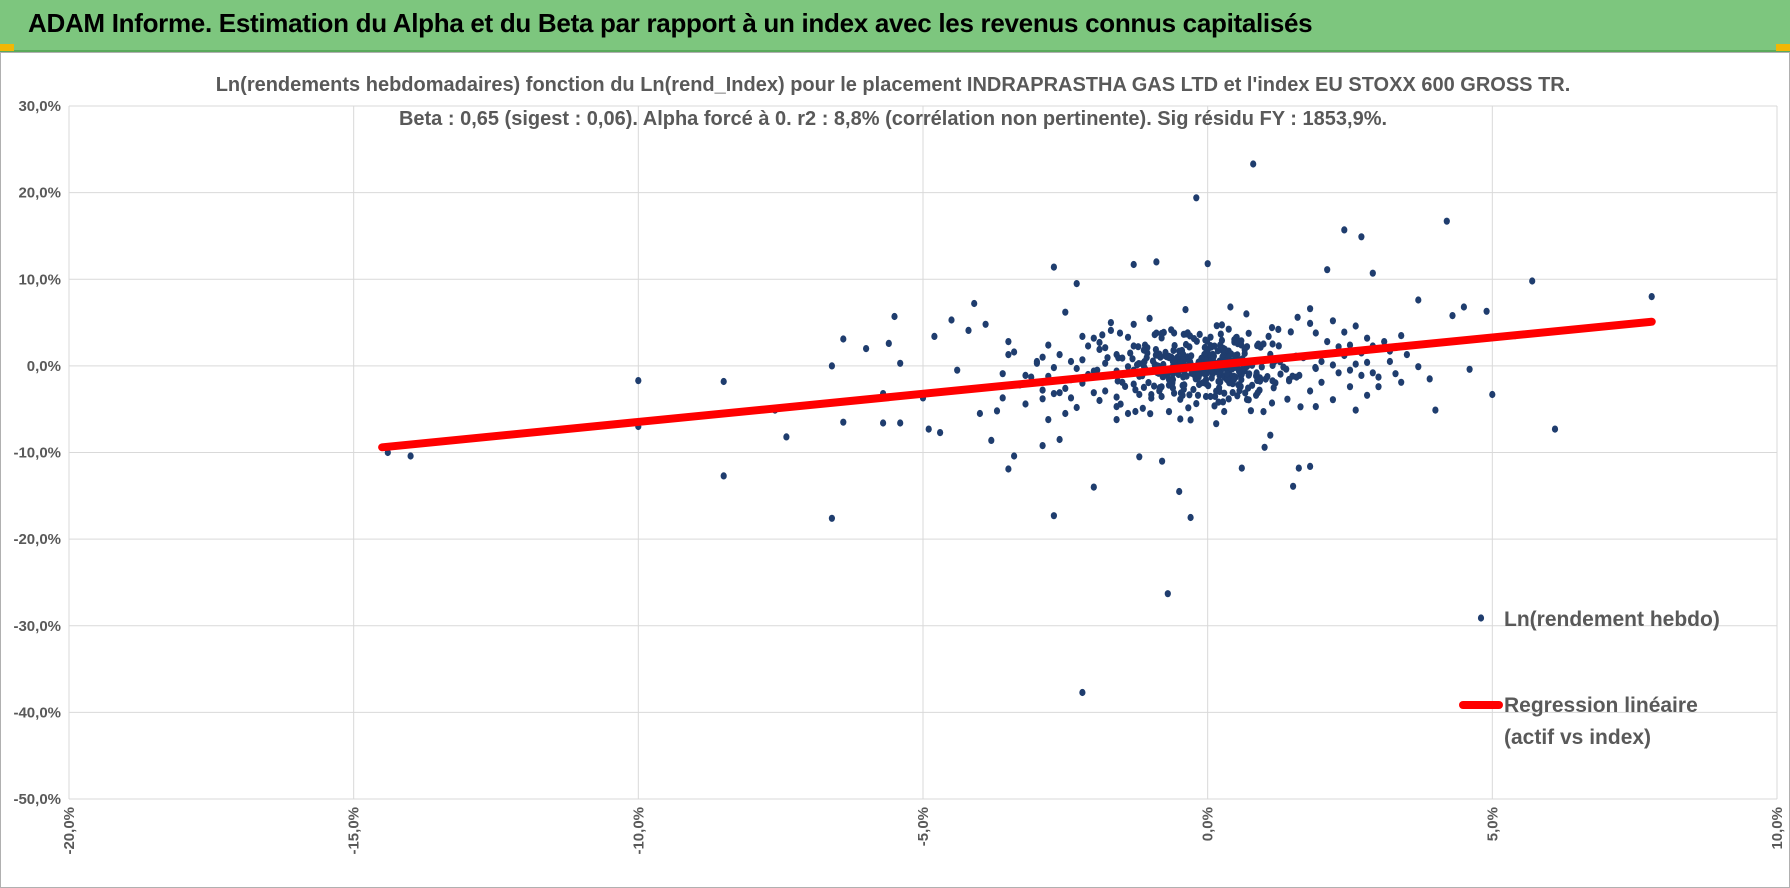 This screenshot has width=1790, height=888. What do you see at coordinates (1783, 47) in the screenshot?
I see `corner-marker-right` at bounding box center [1783, 47].